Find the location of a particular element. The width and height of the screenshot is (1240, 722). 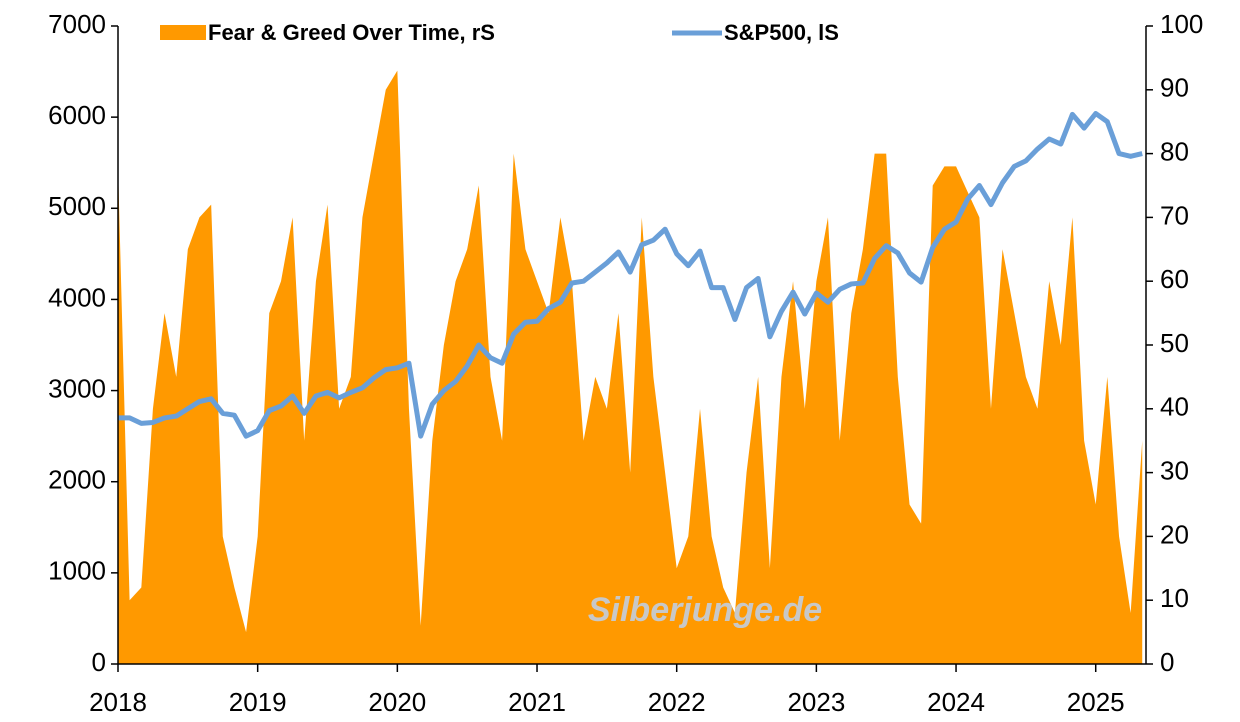

y2-tick-label: 60 is located at coordinates (1174, 279).